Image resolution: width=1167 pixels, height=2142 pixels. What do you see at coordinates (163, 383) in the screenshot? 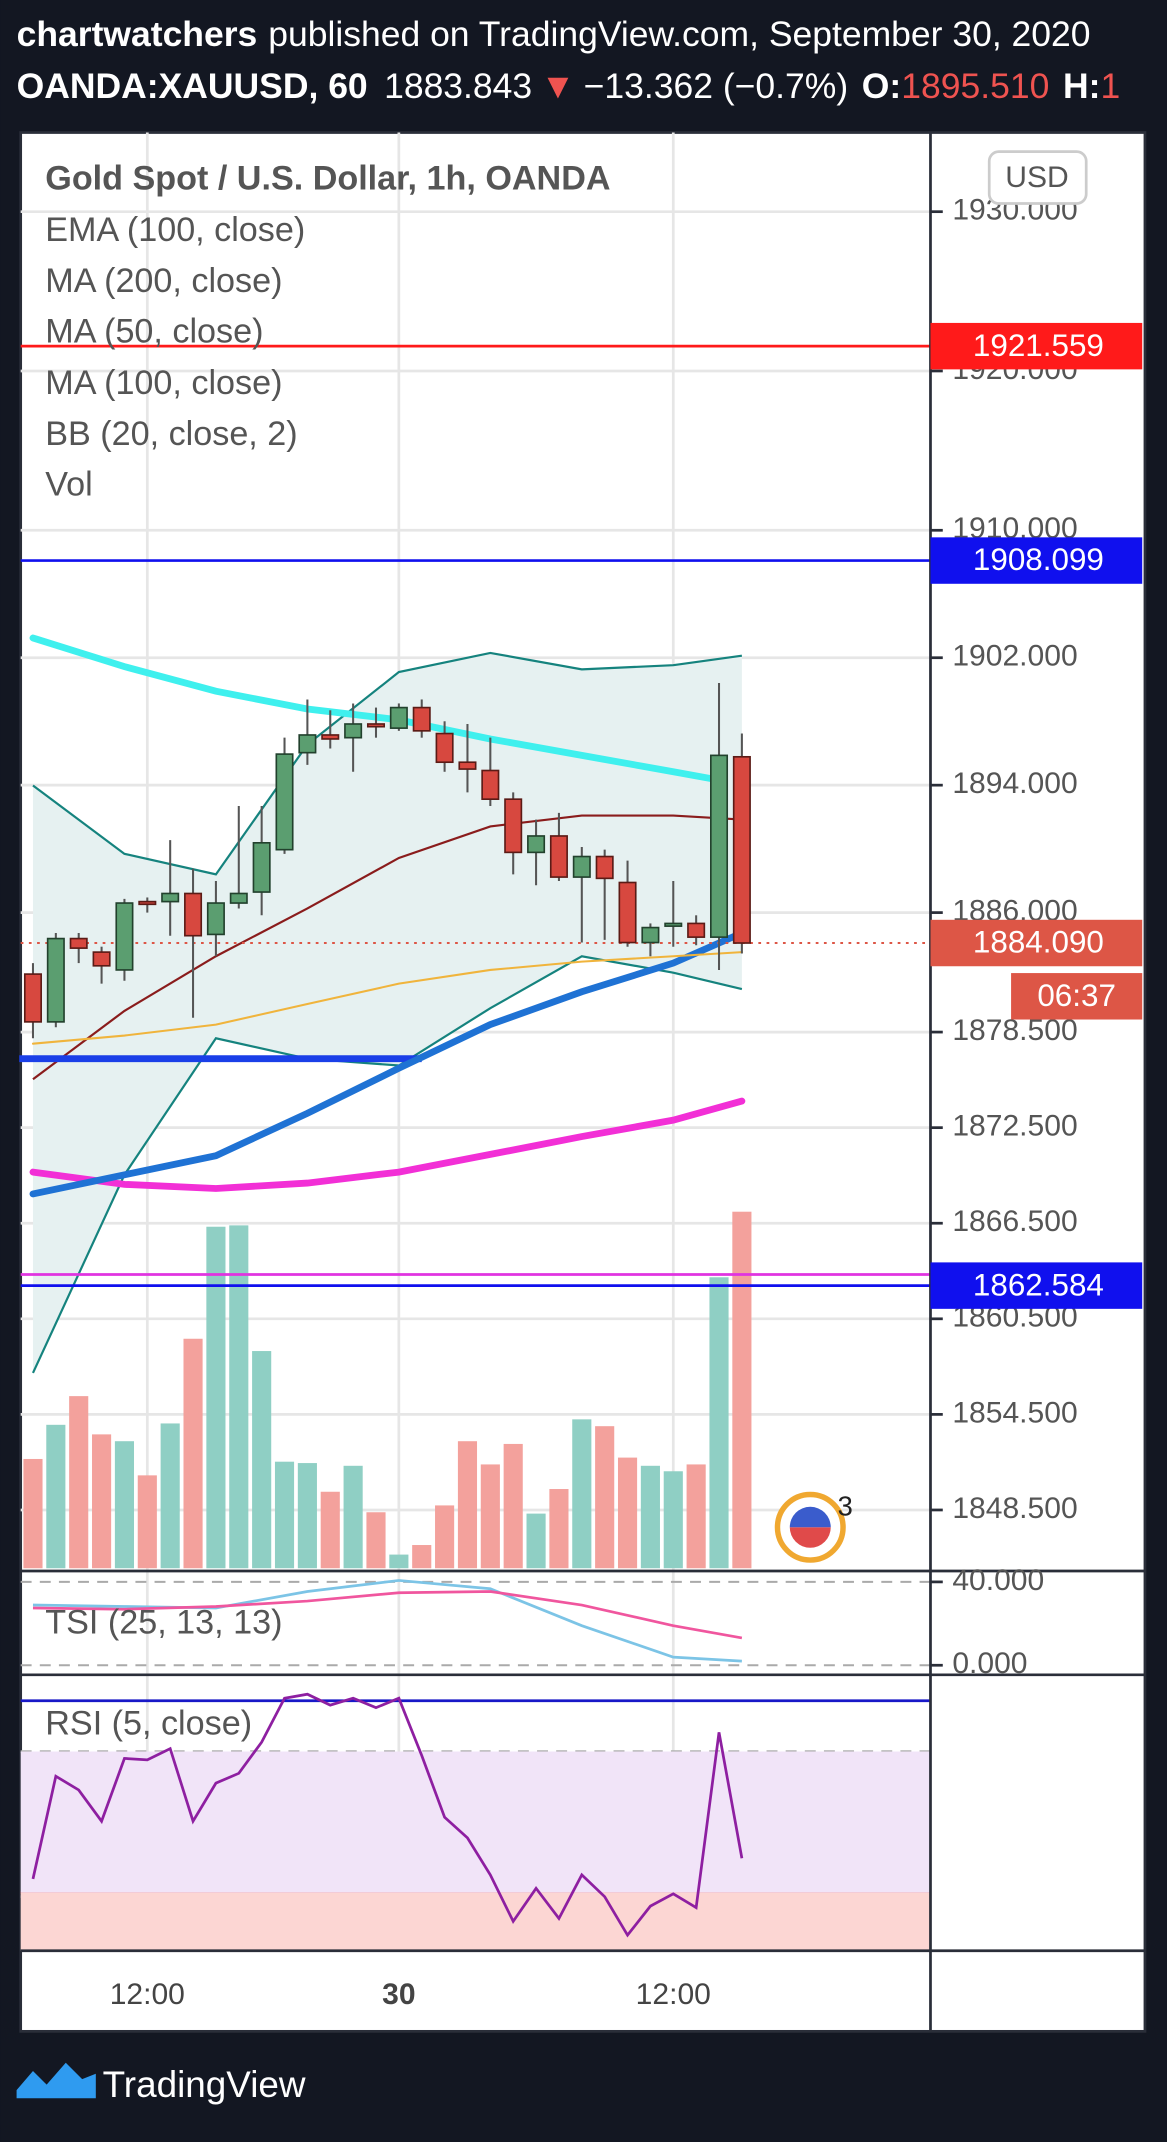
I see `legend-item: MA (100, close)` at bounding box center [163, 383].